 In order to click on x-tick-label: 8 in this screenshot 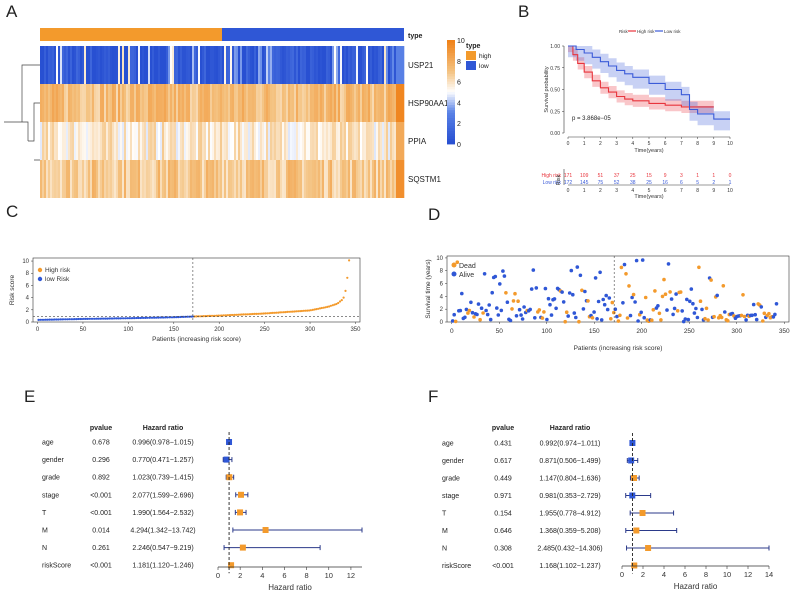, I will do `click(307, 575)`.